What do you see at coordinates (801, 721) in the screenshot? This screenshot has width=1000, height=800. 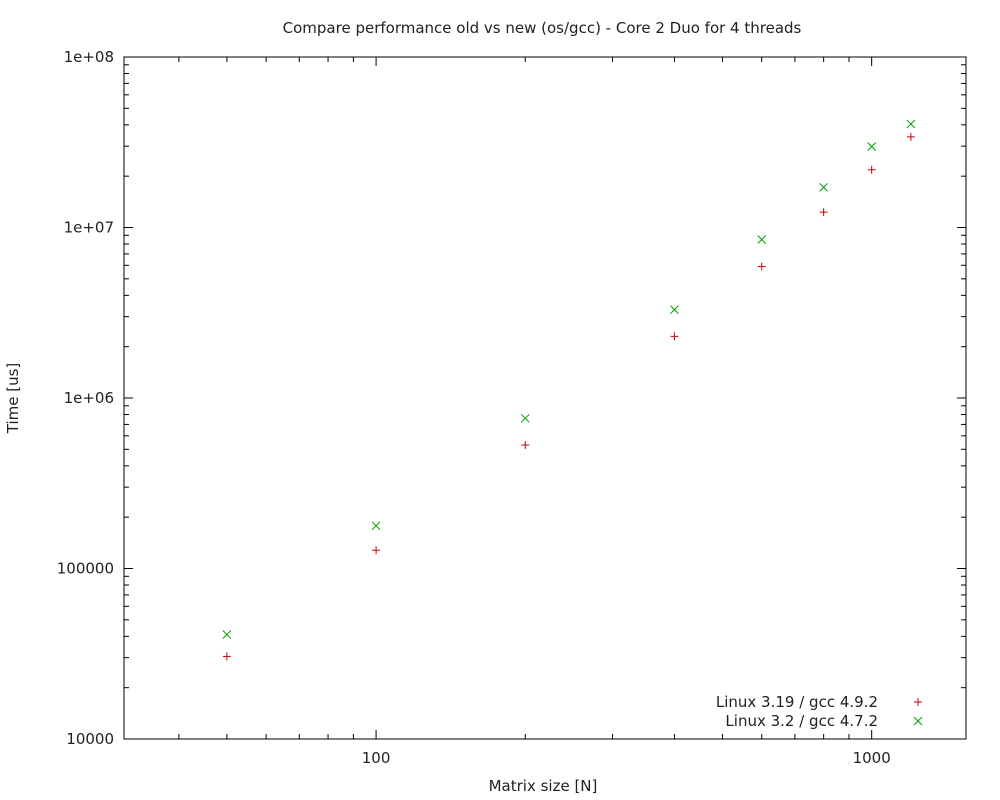 I see `legend-entry-label: Linux 3.2 / gcc 4.7.2` at bounding box center [801, 721].